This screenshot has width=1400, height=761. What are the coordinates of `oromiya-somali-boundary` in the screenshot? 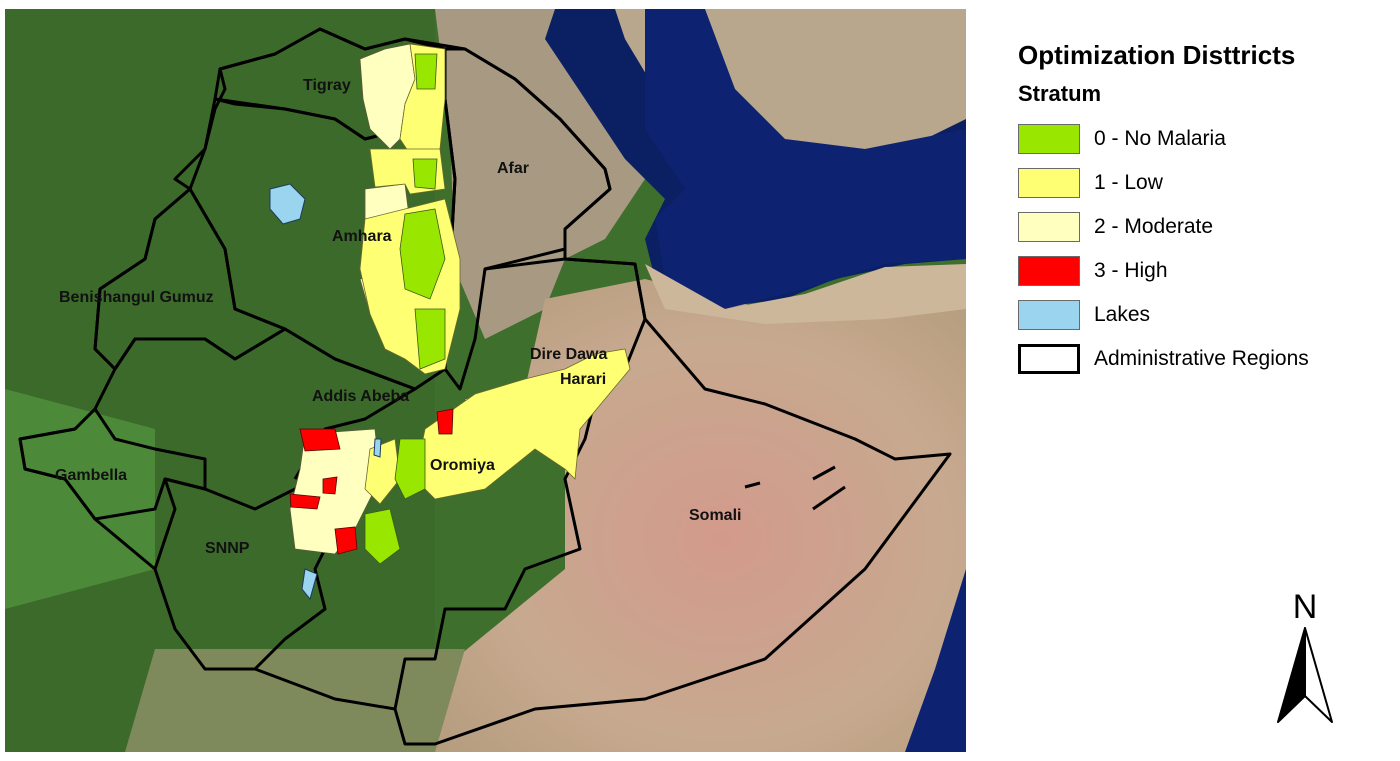 It's located at (520, 483).